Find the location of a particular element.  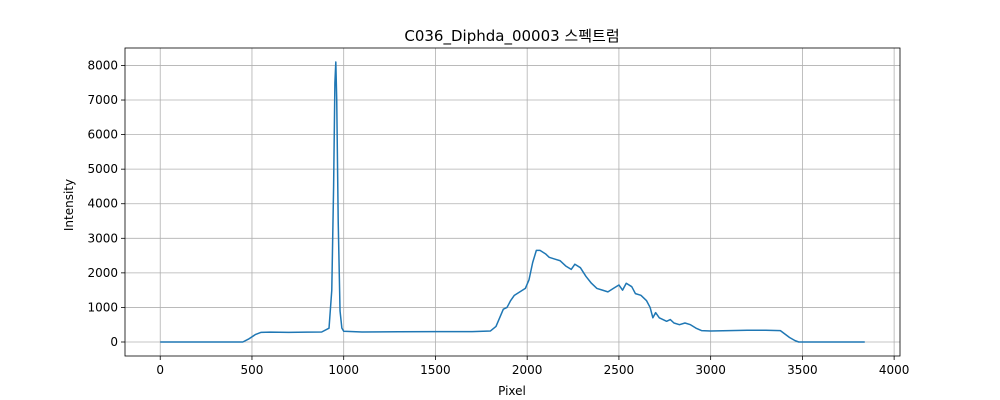

x-axis-label: Pixel is located at coordinates (512, 391).